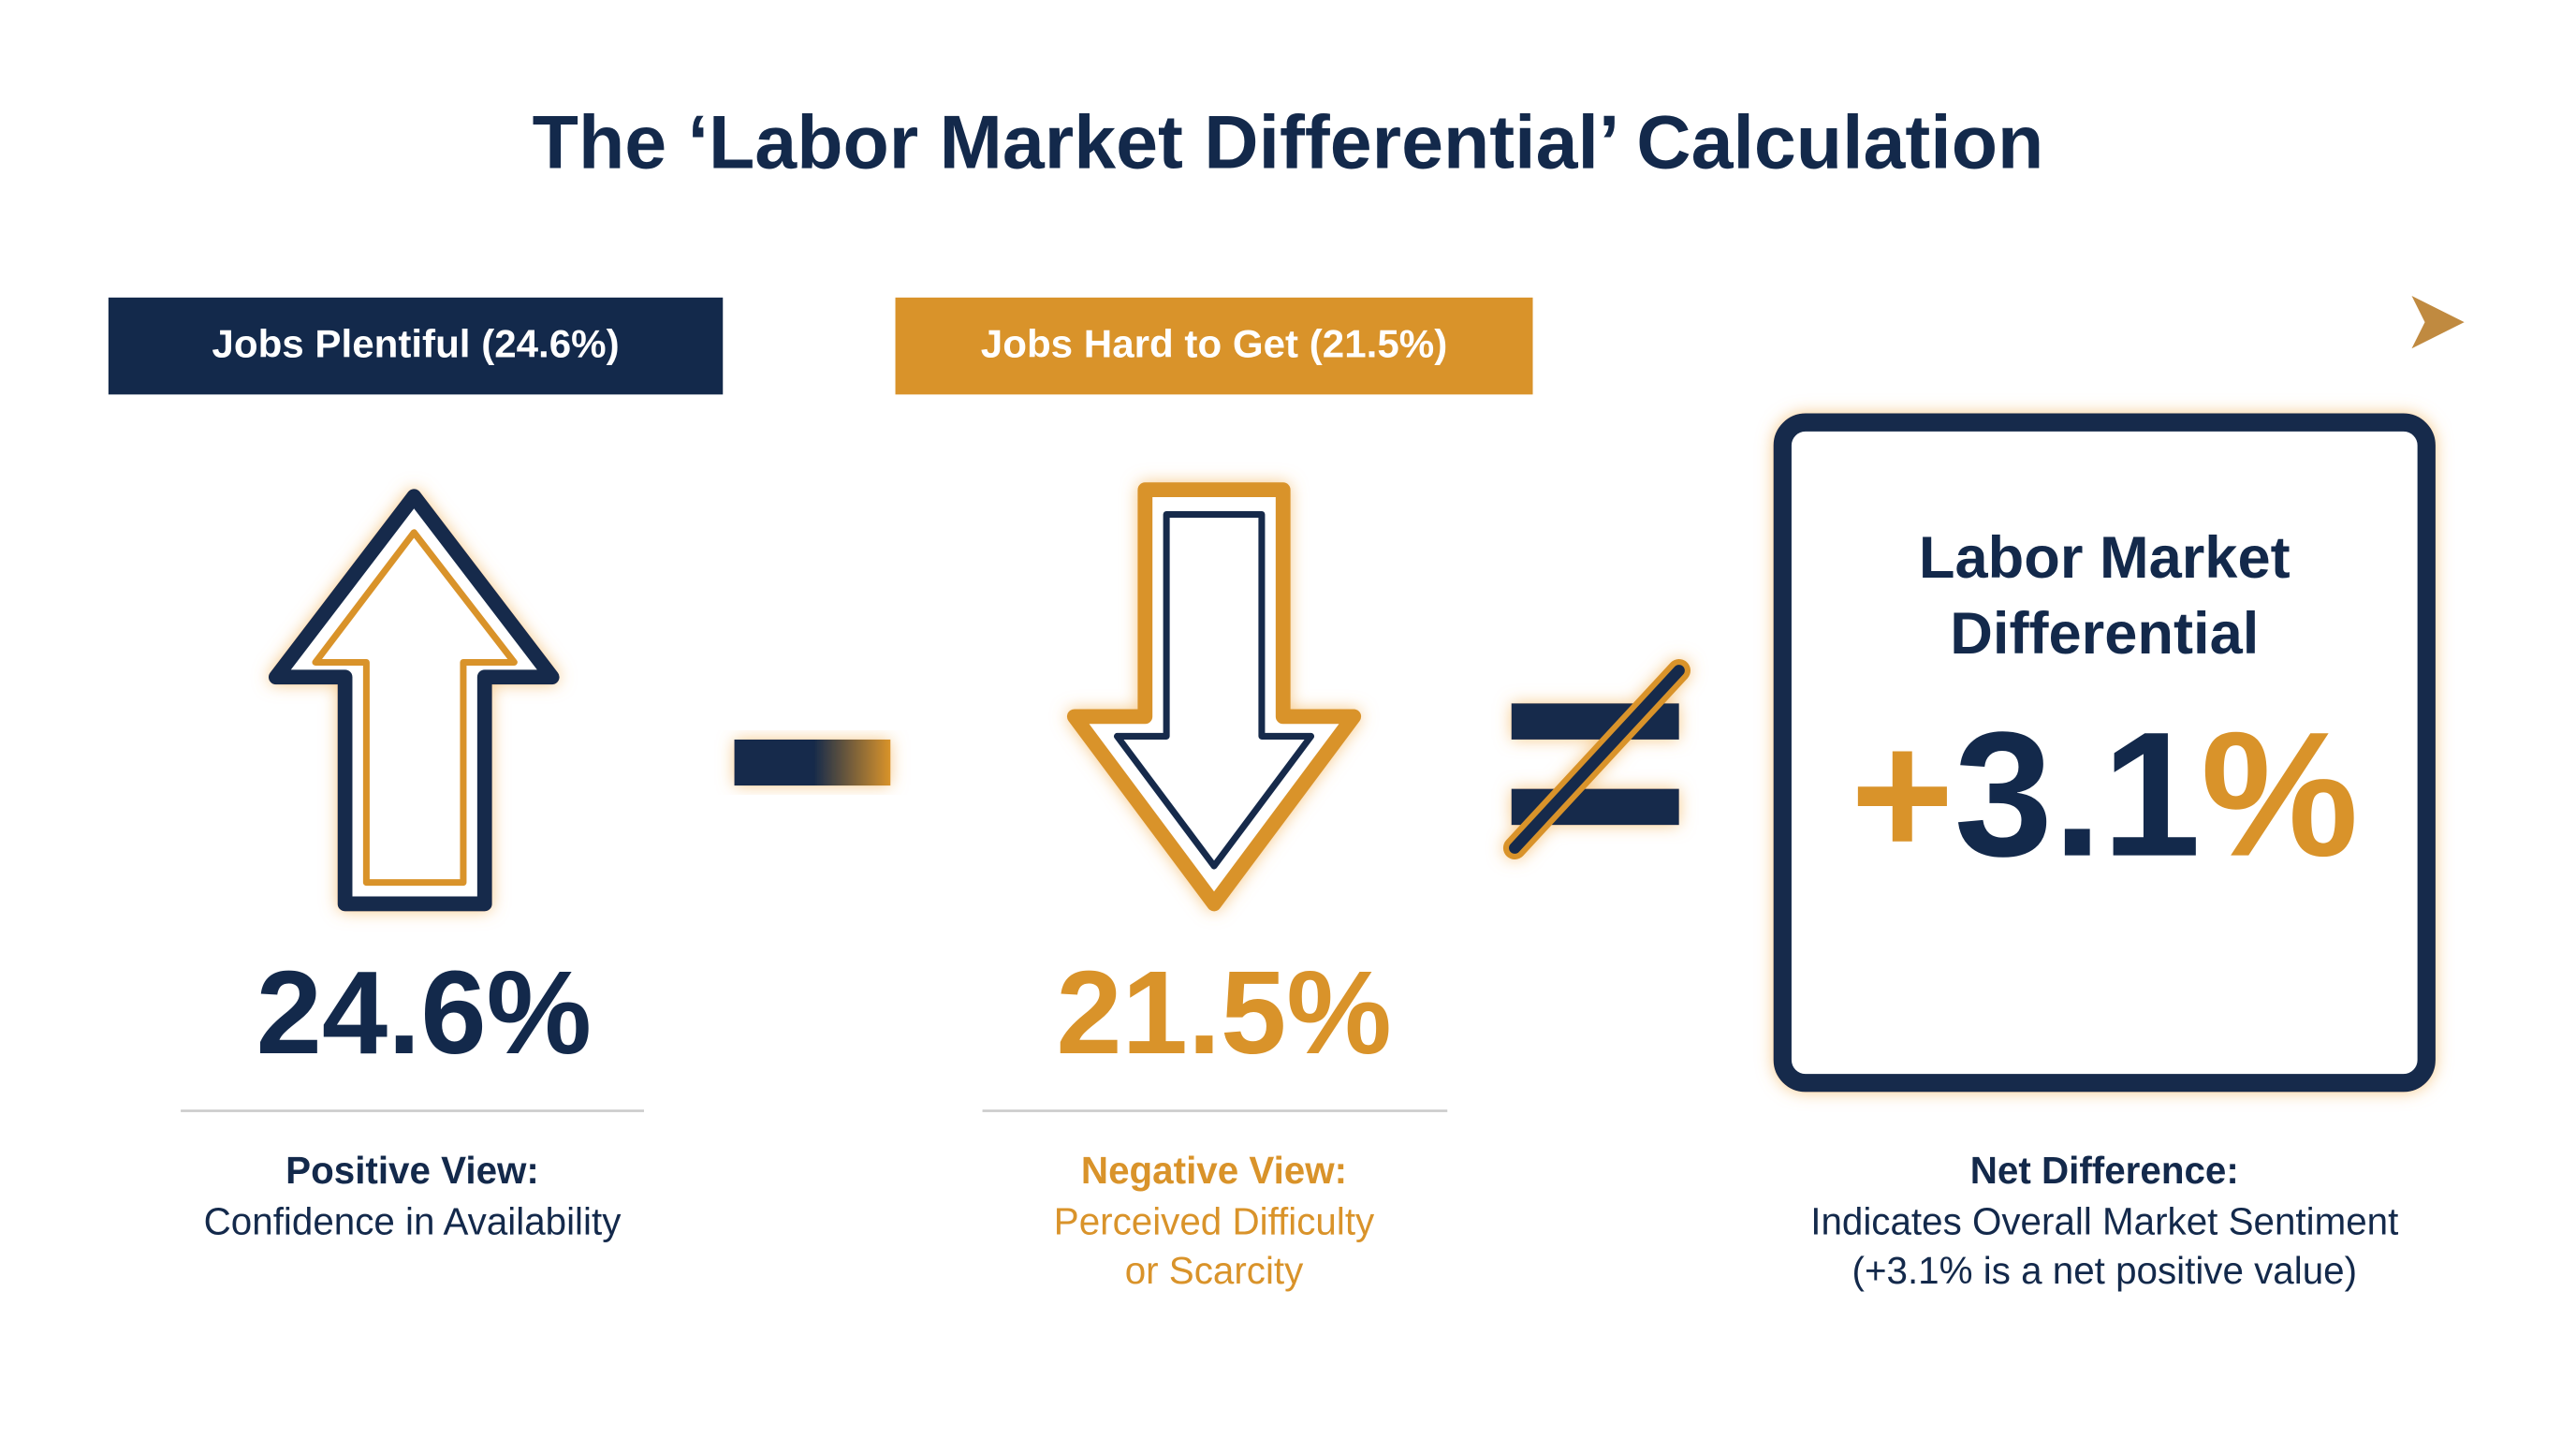 The height and width of the screenshot is (1438, 2576). What do you see at coordinates (2105, 1270) in the screenshot?
I see `caption-text: (+3.1% is a net positive value)` at bounding box center [2105, 1270].